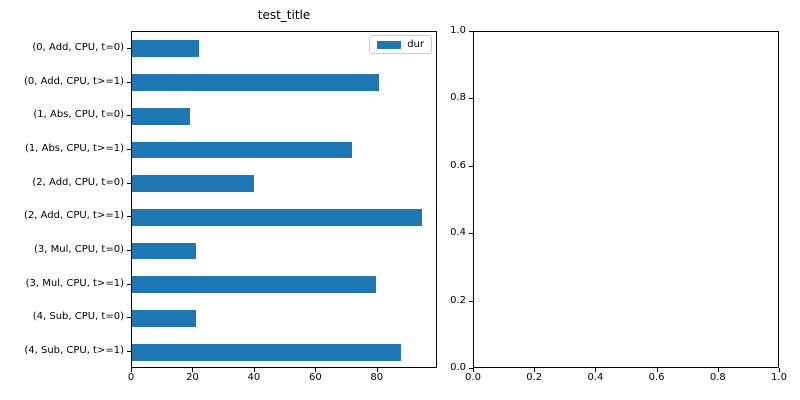 The image size is (800, 400). Describe the element at coordinates (458, 300) in the screenshot. I see `y-tick-label: 0.2` at that location.